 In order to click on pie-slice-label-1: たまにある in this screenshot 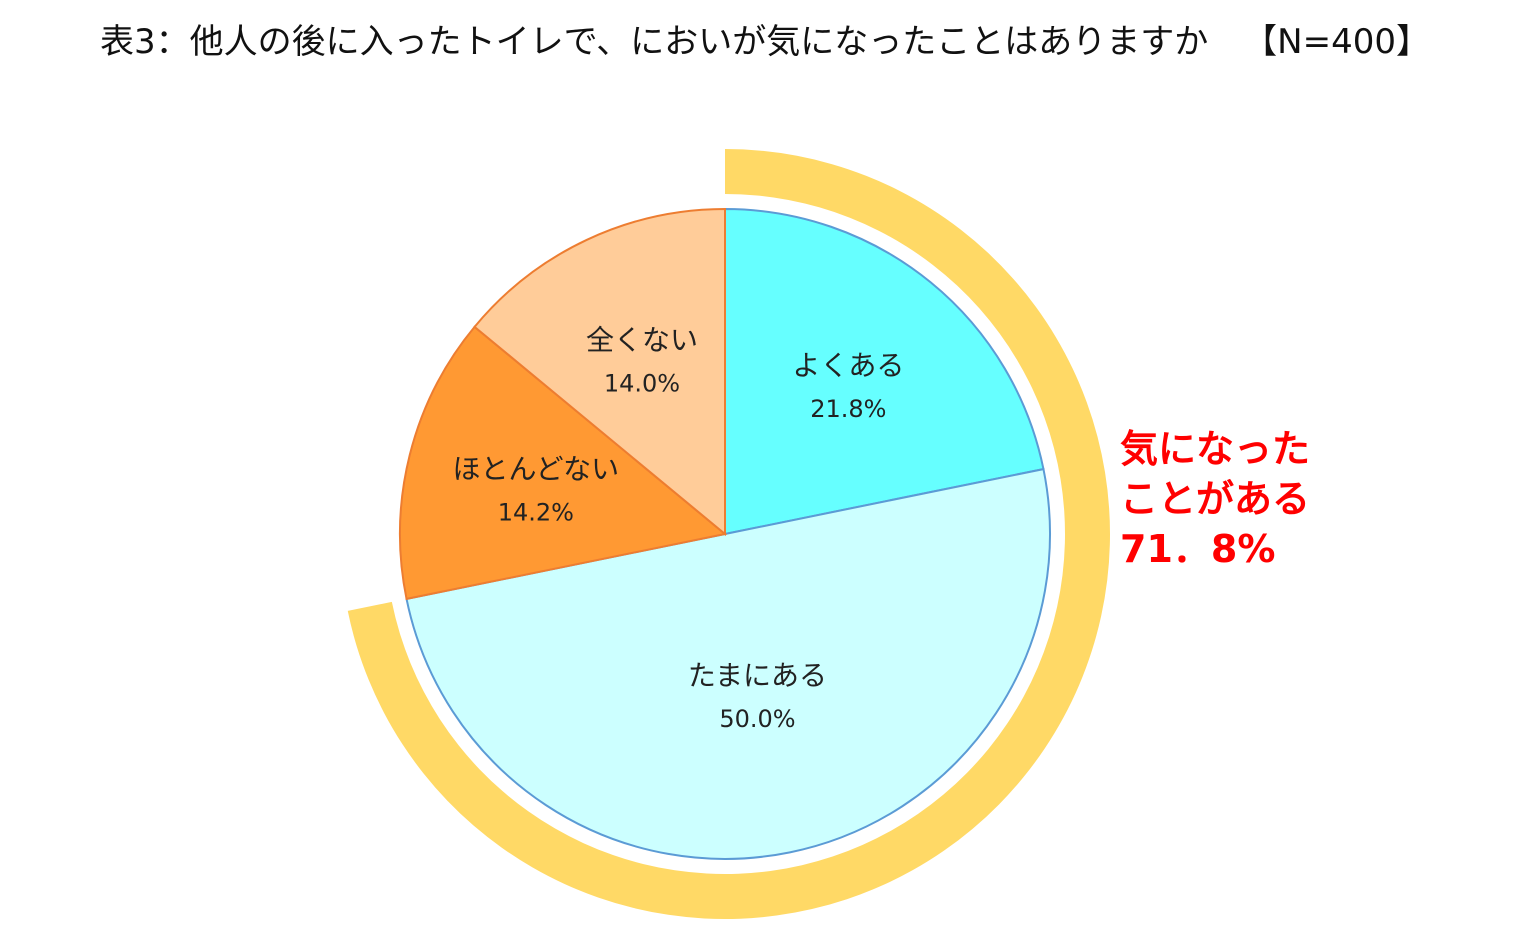, I will do `click(757, 675)`.